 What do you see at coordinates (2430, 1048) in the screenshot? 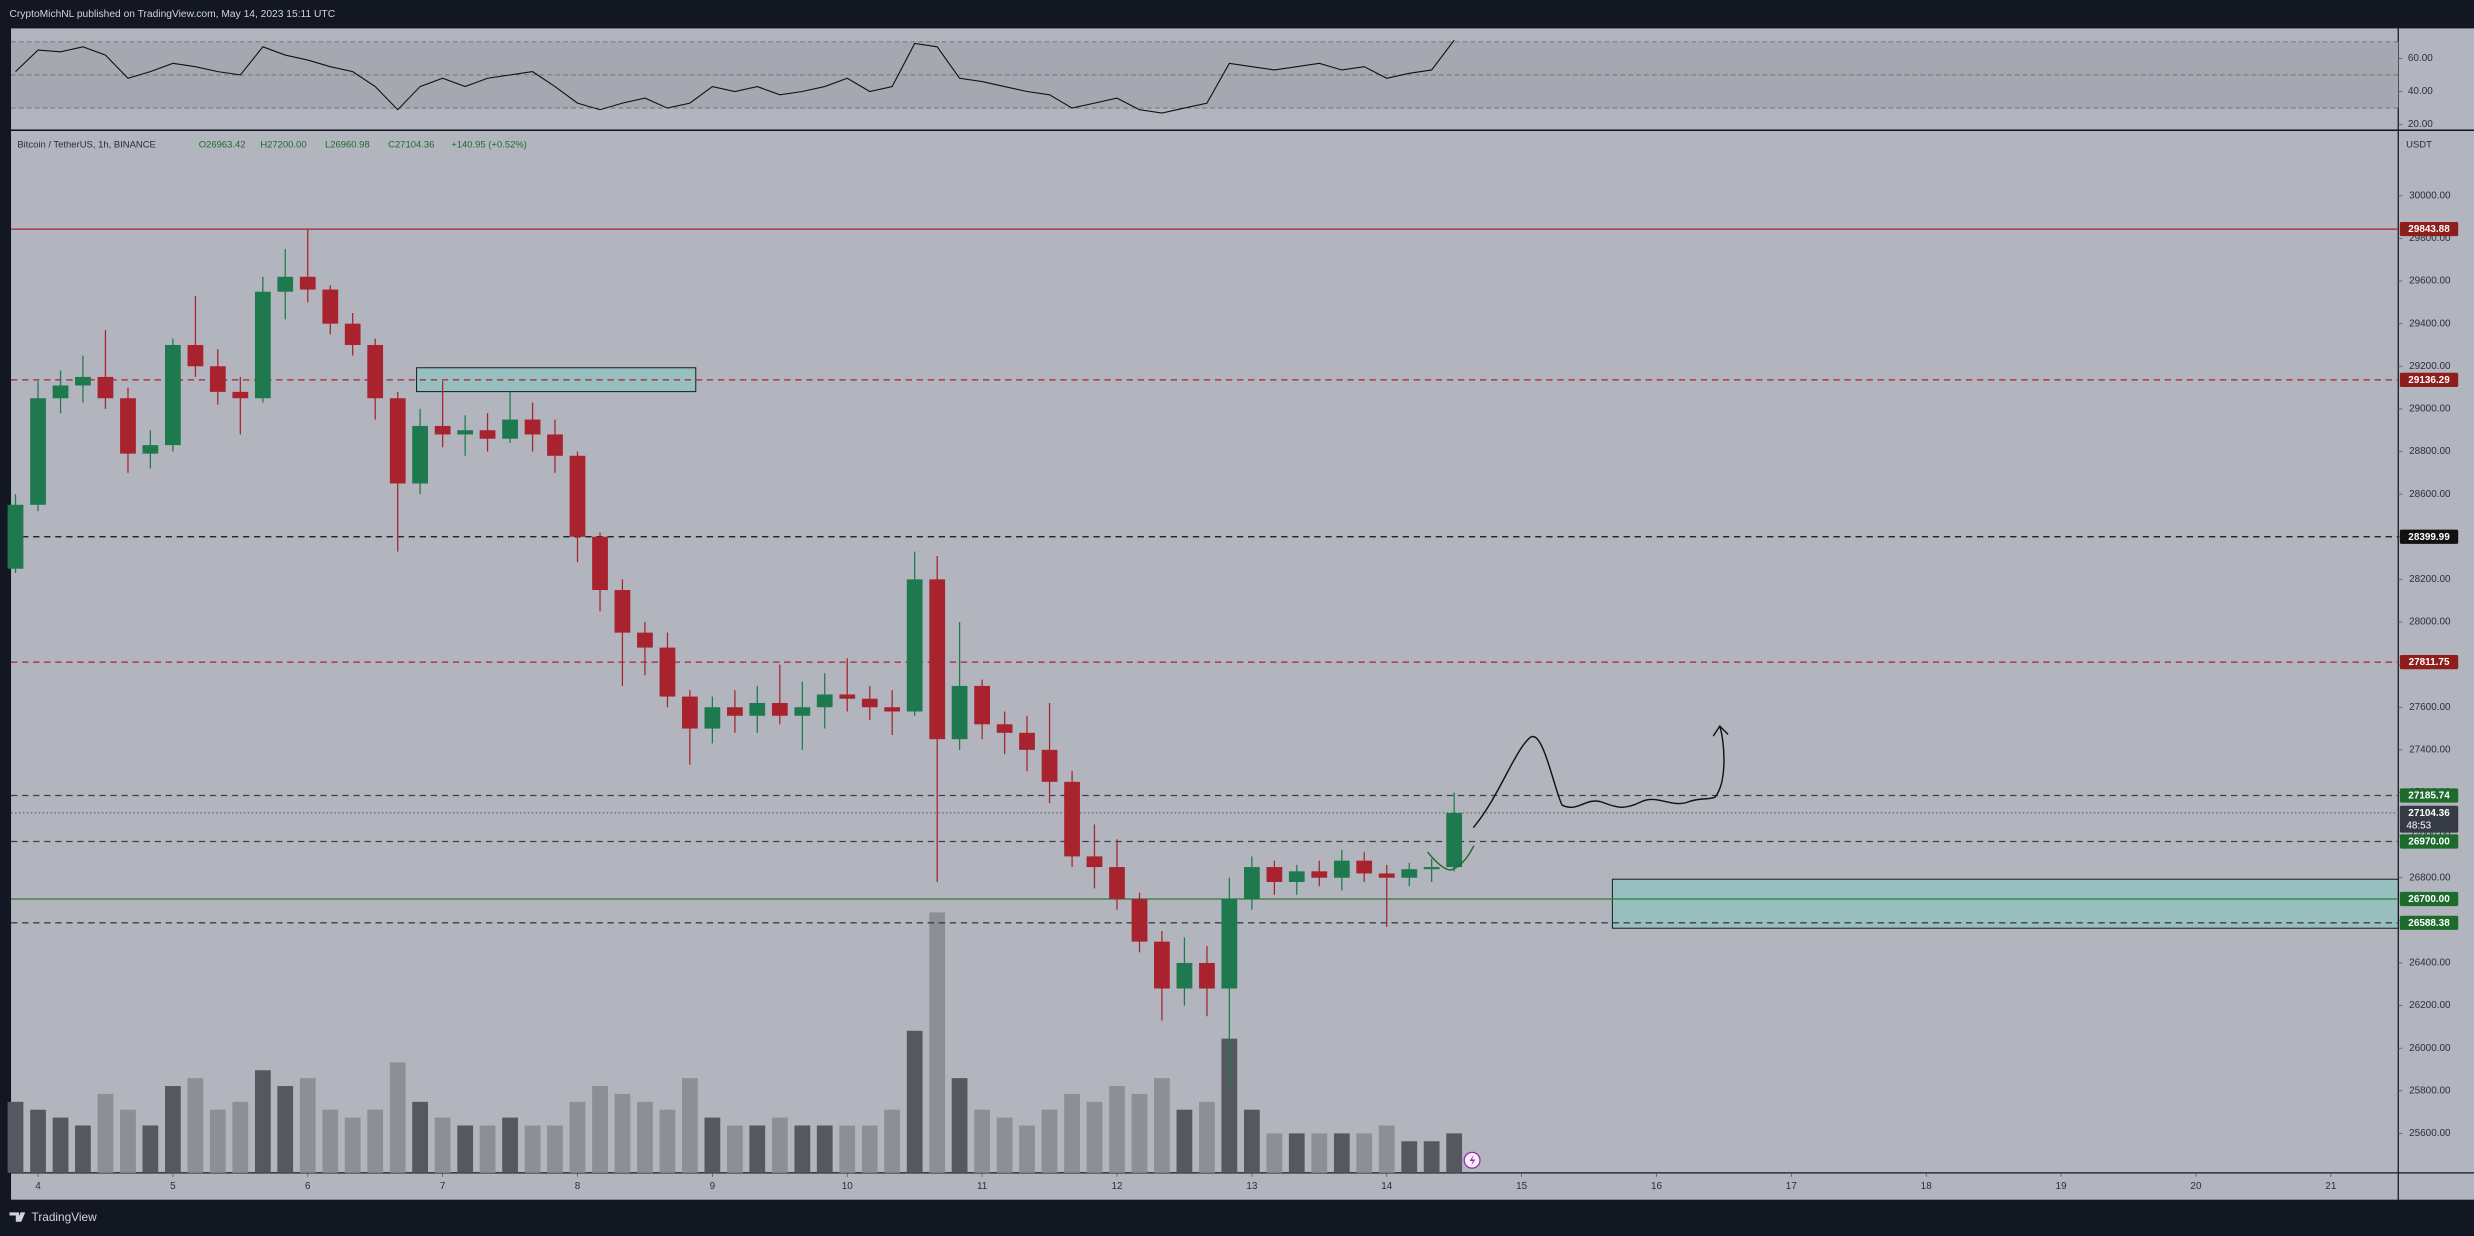
I see `y-tick-label: 26000.00` at bounding box center [2430, 1048].